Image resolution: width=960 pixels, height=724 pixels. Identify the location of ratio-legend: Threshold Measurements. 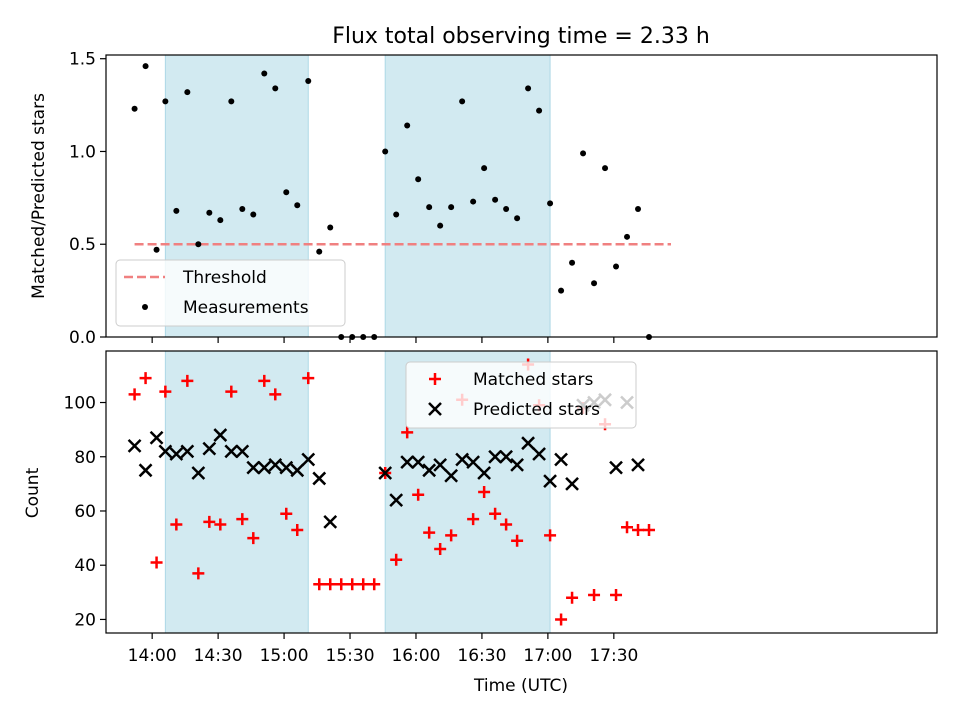
(230, 293).